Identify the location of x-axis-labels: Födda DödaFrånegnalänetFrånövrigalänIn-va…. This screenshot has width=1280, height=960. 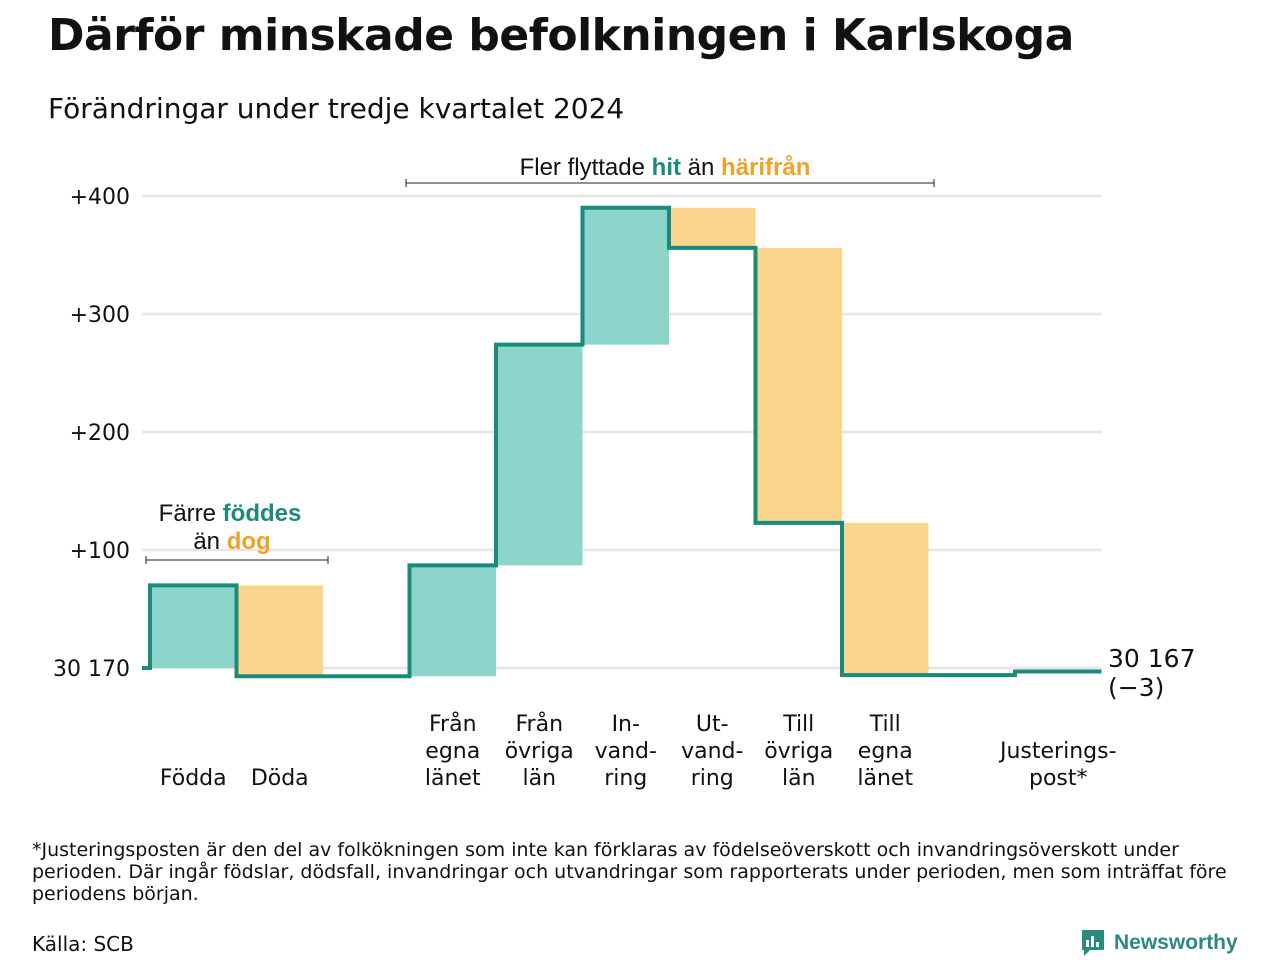
(638, 751).